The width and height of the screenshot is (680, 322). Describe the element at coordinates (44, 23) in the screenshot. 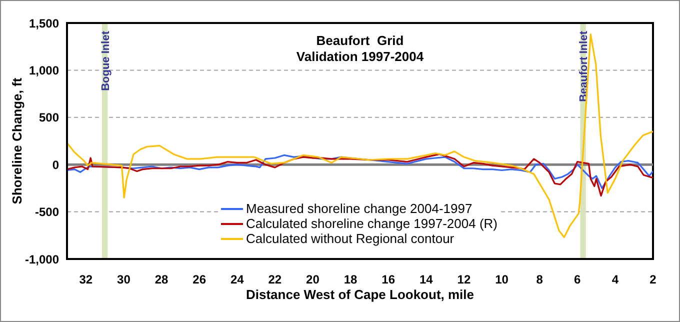

I see `y-tick-label: 1,500` at that location.